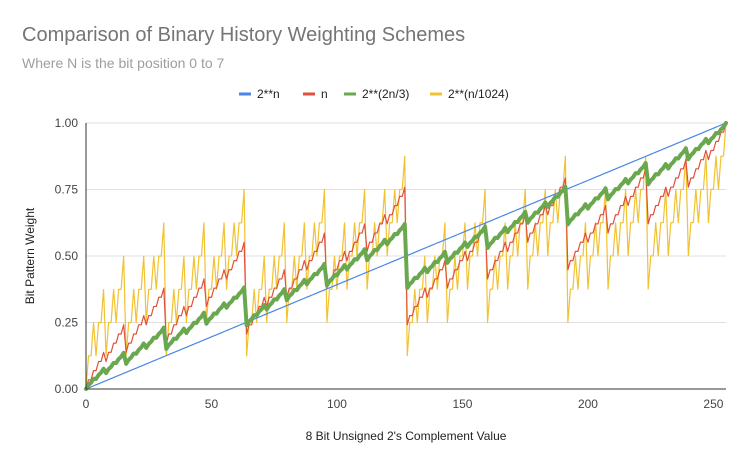 Image resolution: width=751 pixels, height=465 pixels. What do you see at coordinates (385, 94) in the screenshot?
I see `legend-label: 2**(2n/3)` at bounding box center [385, 94].